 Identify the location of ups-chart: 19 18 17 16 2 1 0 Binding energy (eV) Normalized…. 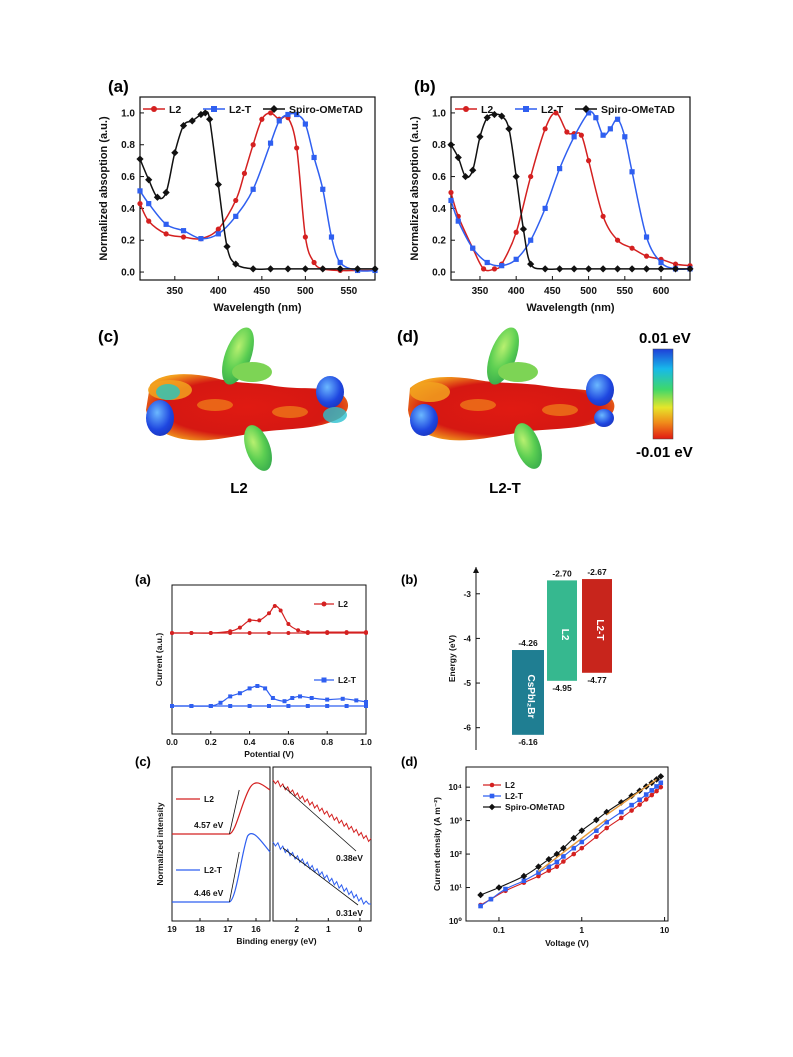
(263, 856).